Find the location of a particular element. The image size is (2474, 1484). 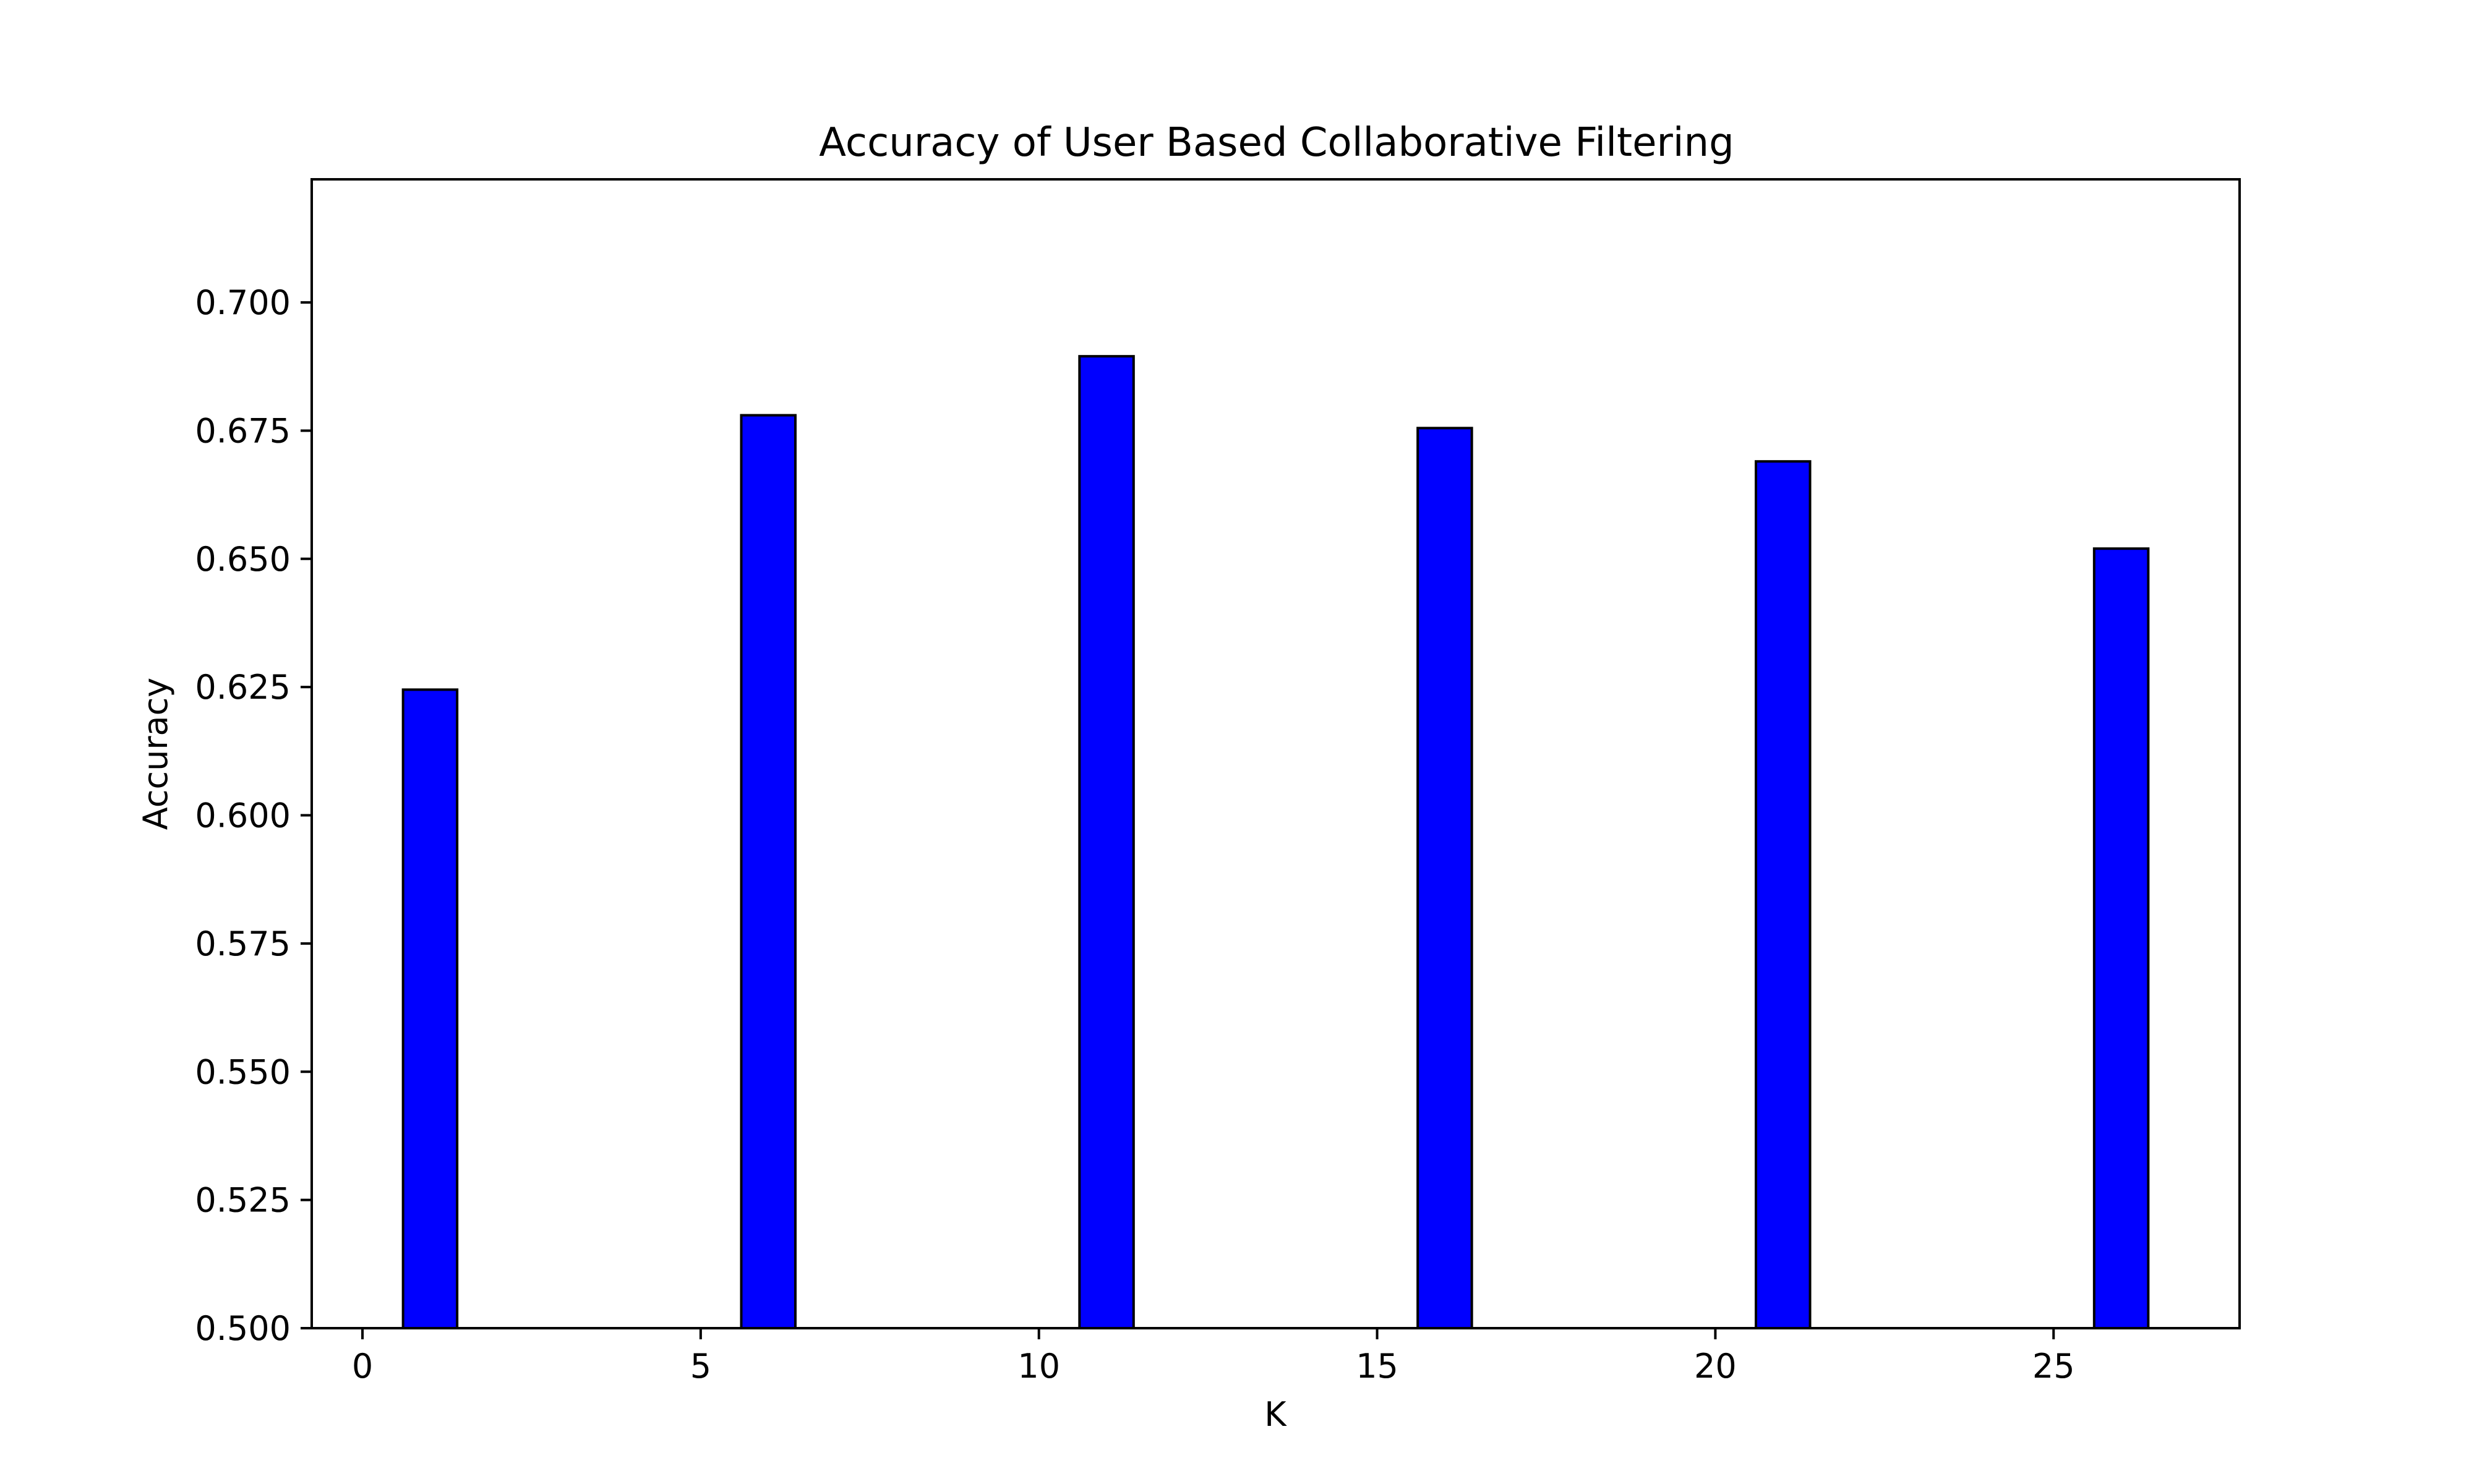

x-axis-ticks: 0 5 10 15 20 25 is located at coordinates (1213, 1357).